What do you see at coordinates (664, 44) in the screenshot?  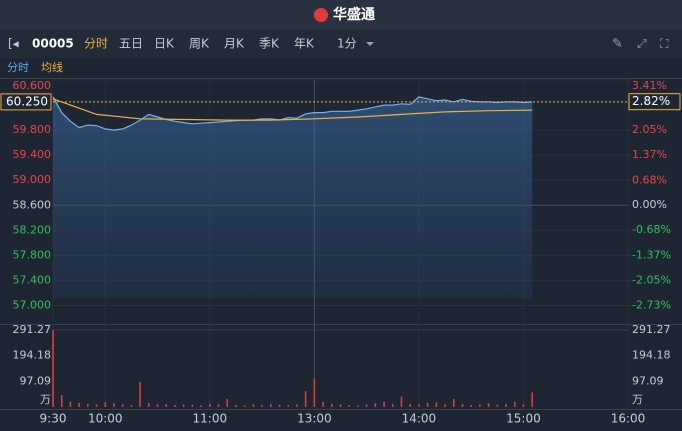 I see `fullscreen-icon: ⛶` at bounding box center [664, 44].